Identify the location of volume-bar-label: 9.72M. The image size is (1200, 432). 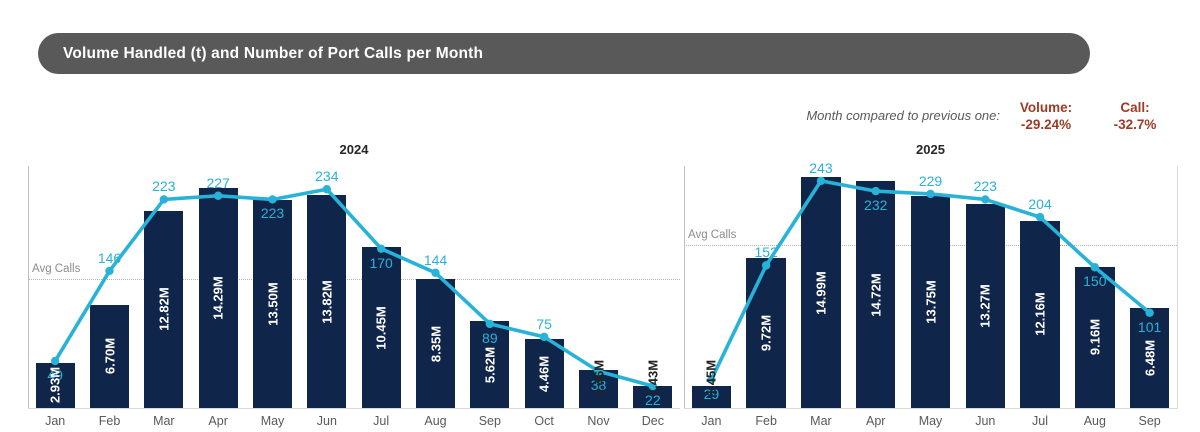
(766, 333).